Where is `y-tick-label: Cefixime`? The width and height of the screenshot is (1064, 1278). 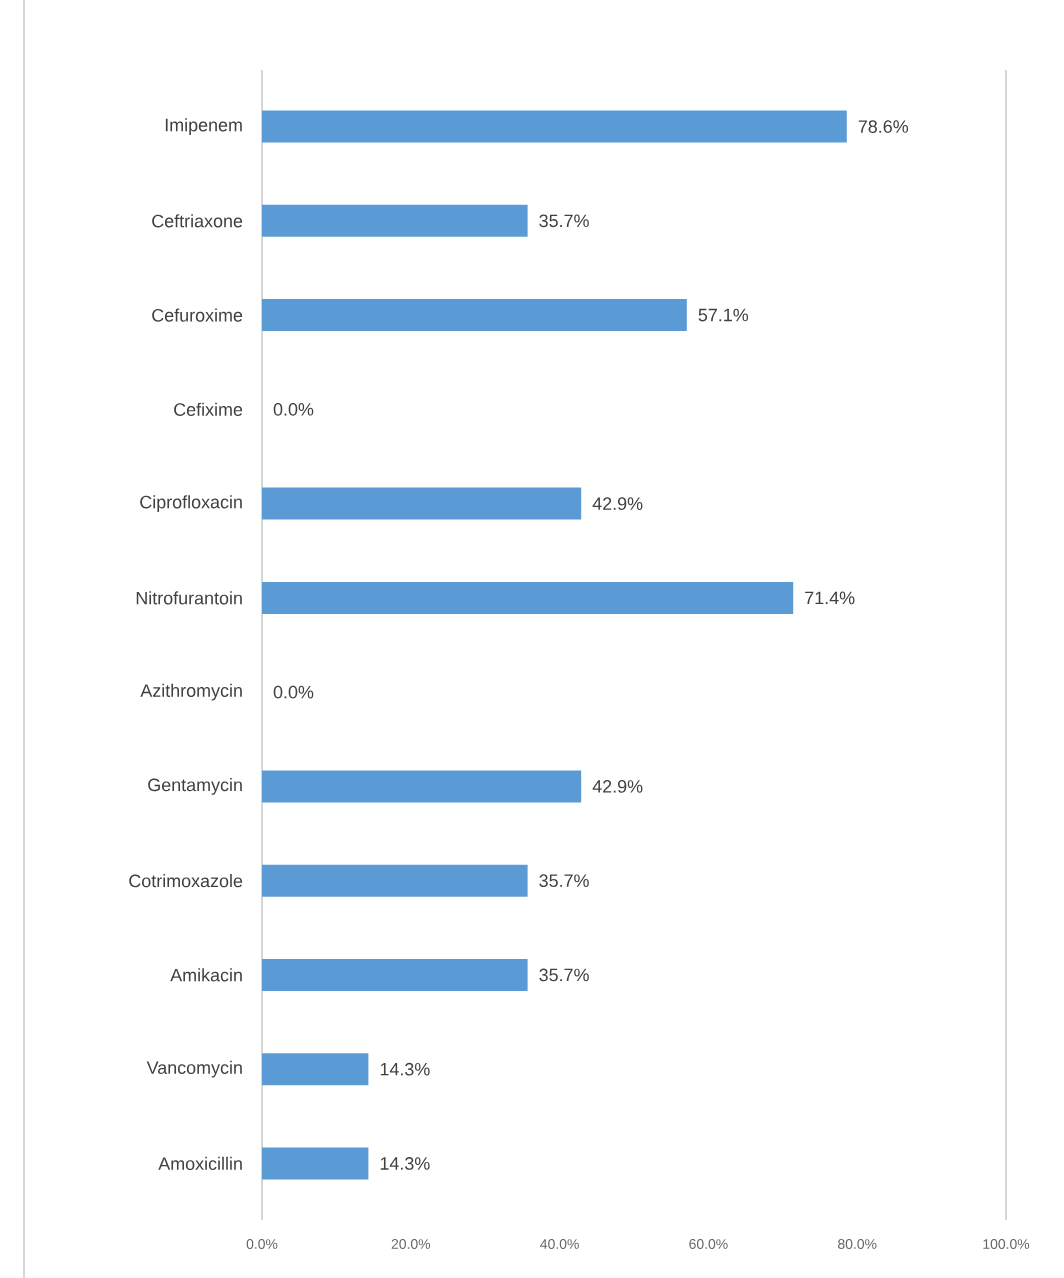
y-tick-label: Cefixime is located at coordinates (208, 409).